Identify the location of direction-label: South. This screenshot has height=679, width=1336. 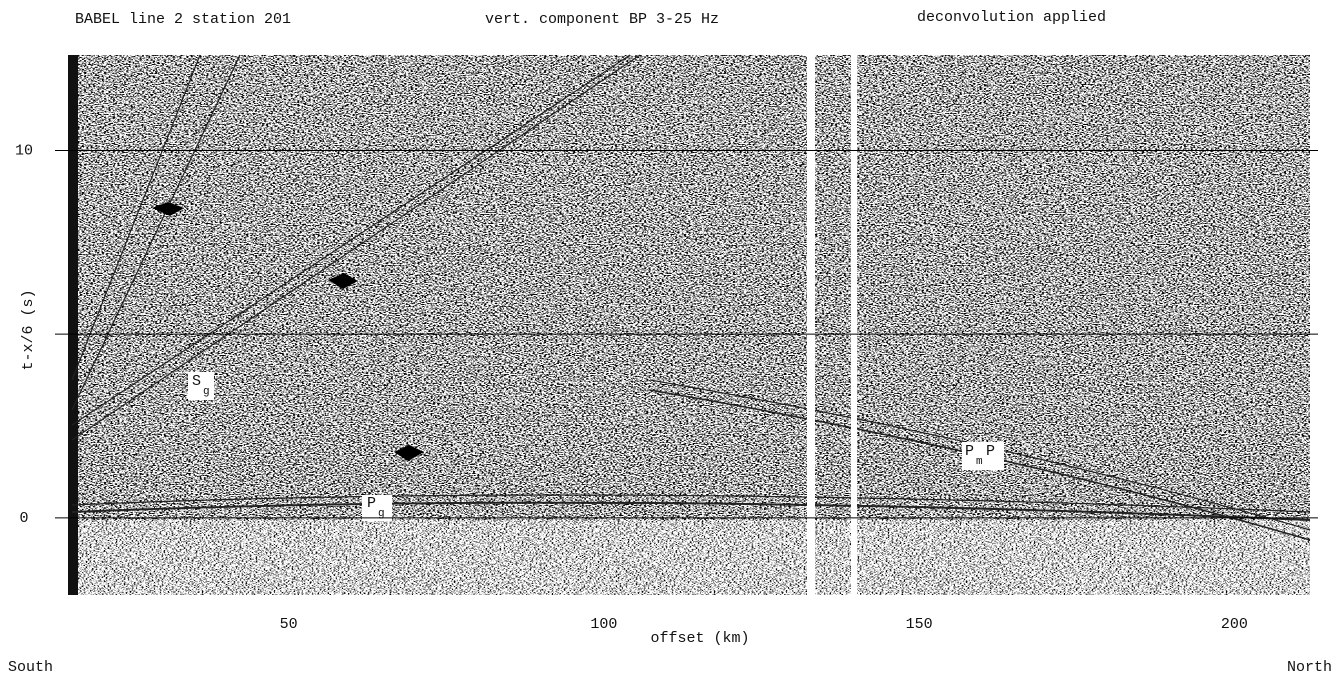
(30, 667).